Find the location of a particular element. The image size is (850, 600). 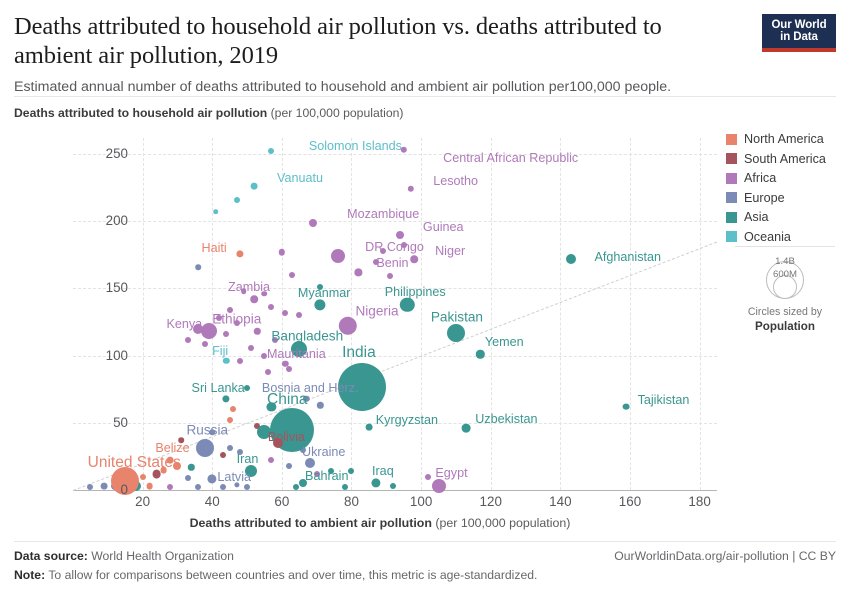

legend-item-asia: Asia is located at coordinates (785, 217).